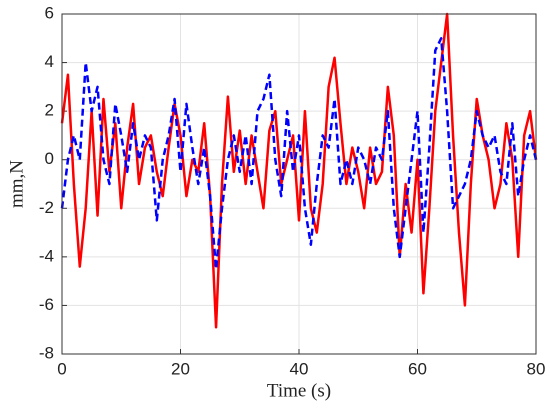  I want to click on x-tick-label: 40, so click(299, 368).